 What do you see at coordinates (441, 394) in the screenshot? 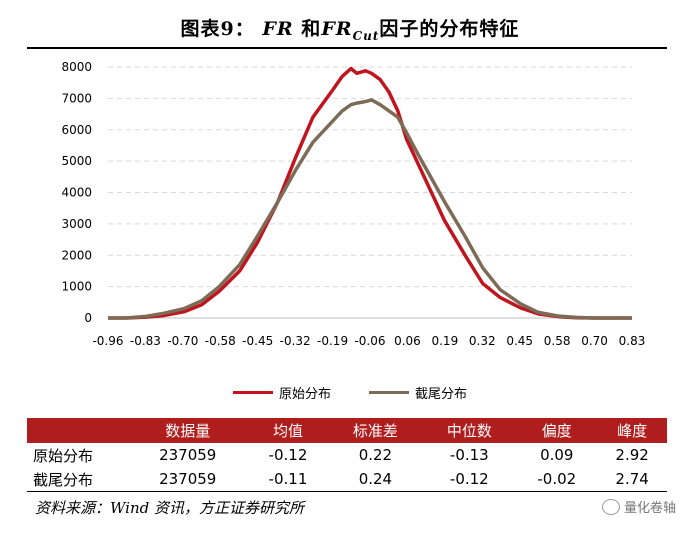
I see `legend-label-truncated: 截尾分布` at bounding box center [441, 394].